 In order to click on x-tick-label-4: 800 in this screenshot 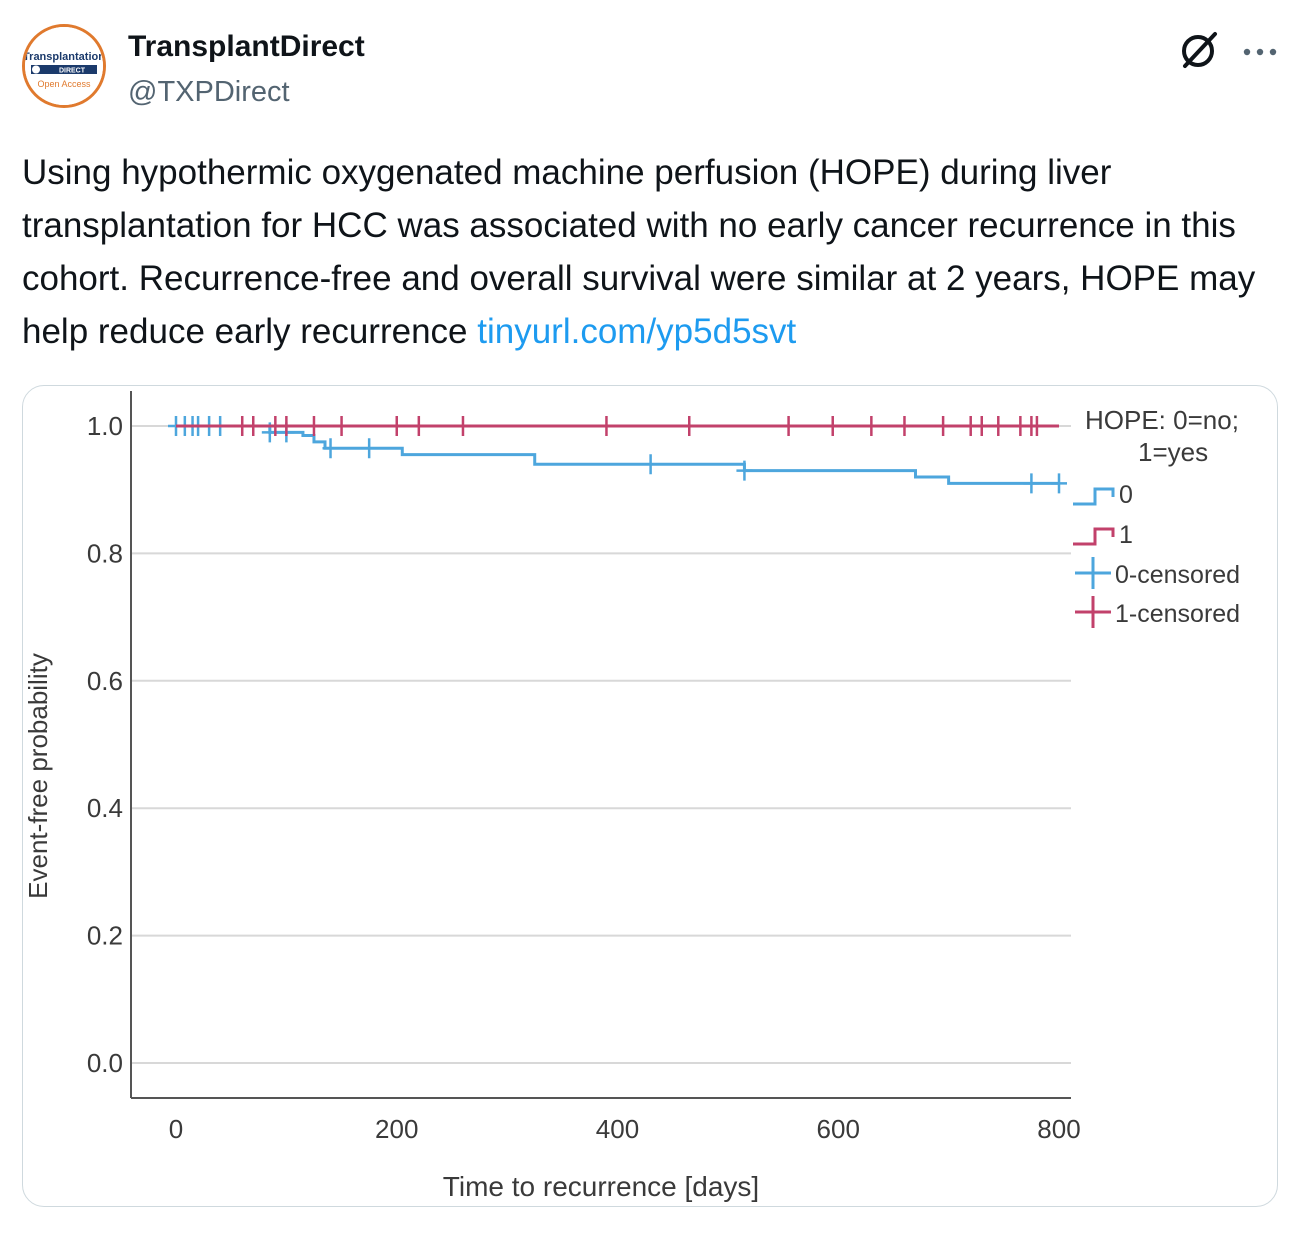, I will do `click(1058, 1129)`.